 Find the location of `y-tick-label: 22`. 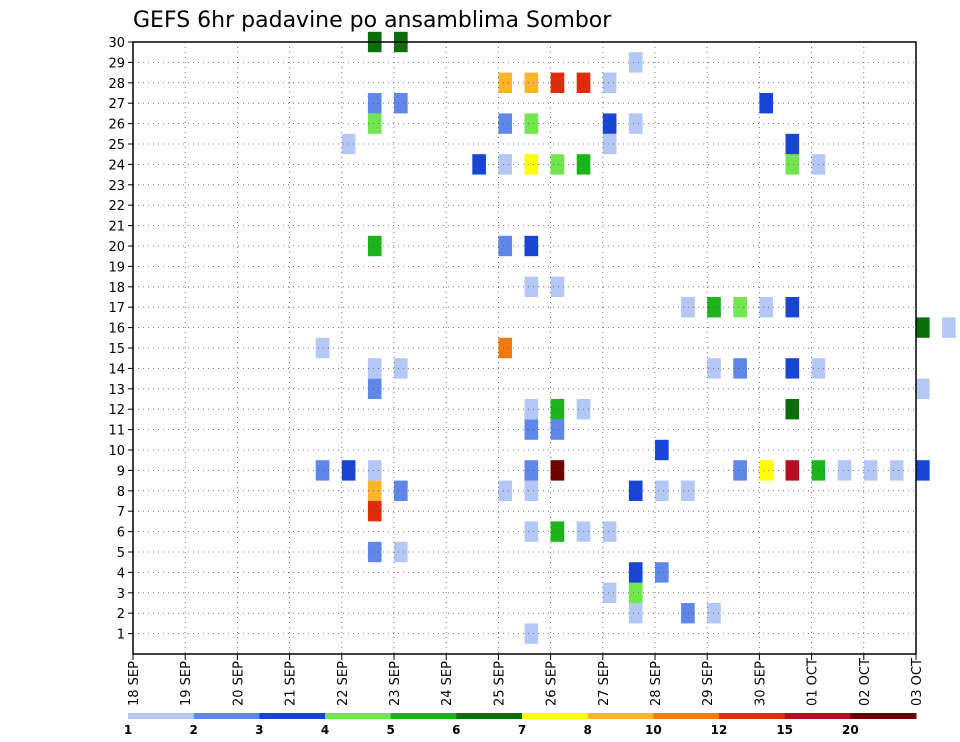

y-tick-label: 22 is located at coordinates (116, 206).